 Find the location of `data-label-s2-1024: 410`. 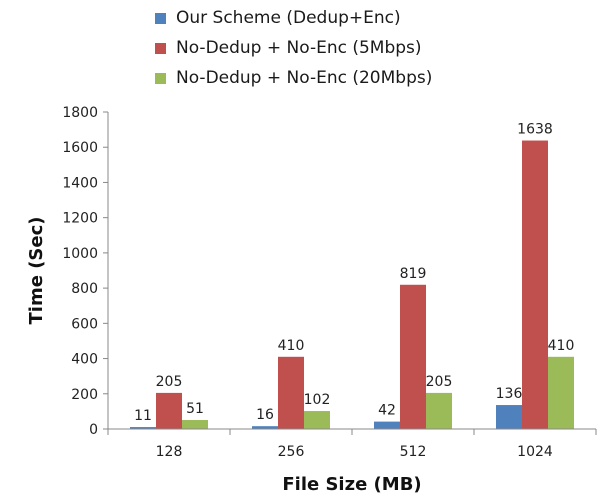

data-label-s2-1024: 410 is located at coordinates (561, 346).